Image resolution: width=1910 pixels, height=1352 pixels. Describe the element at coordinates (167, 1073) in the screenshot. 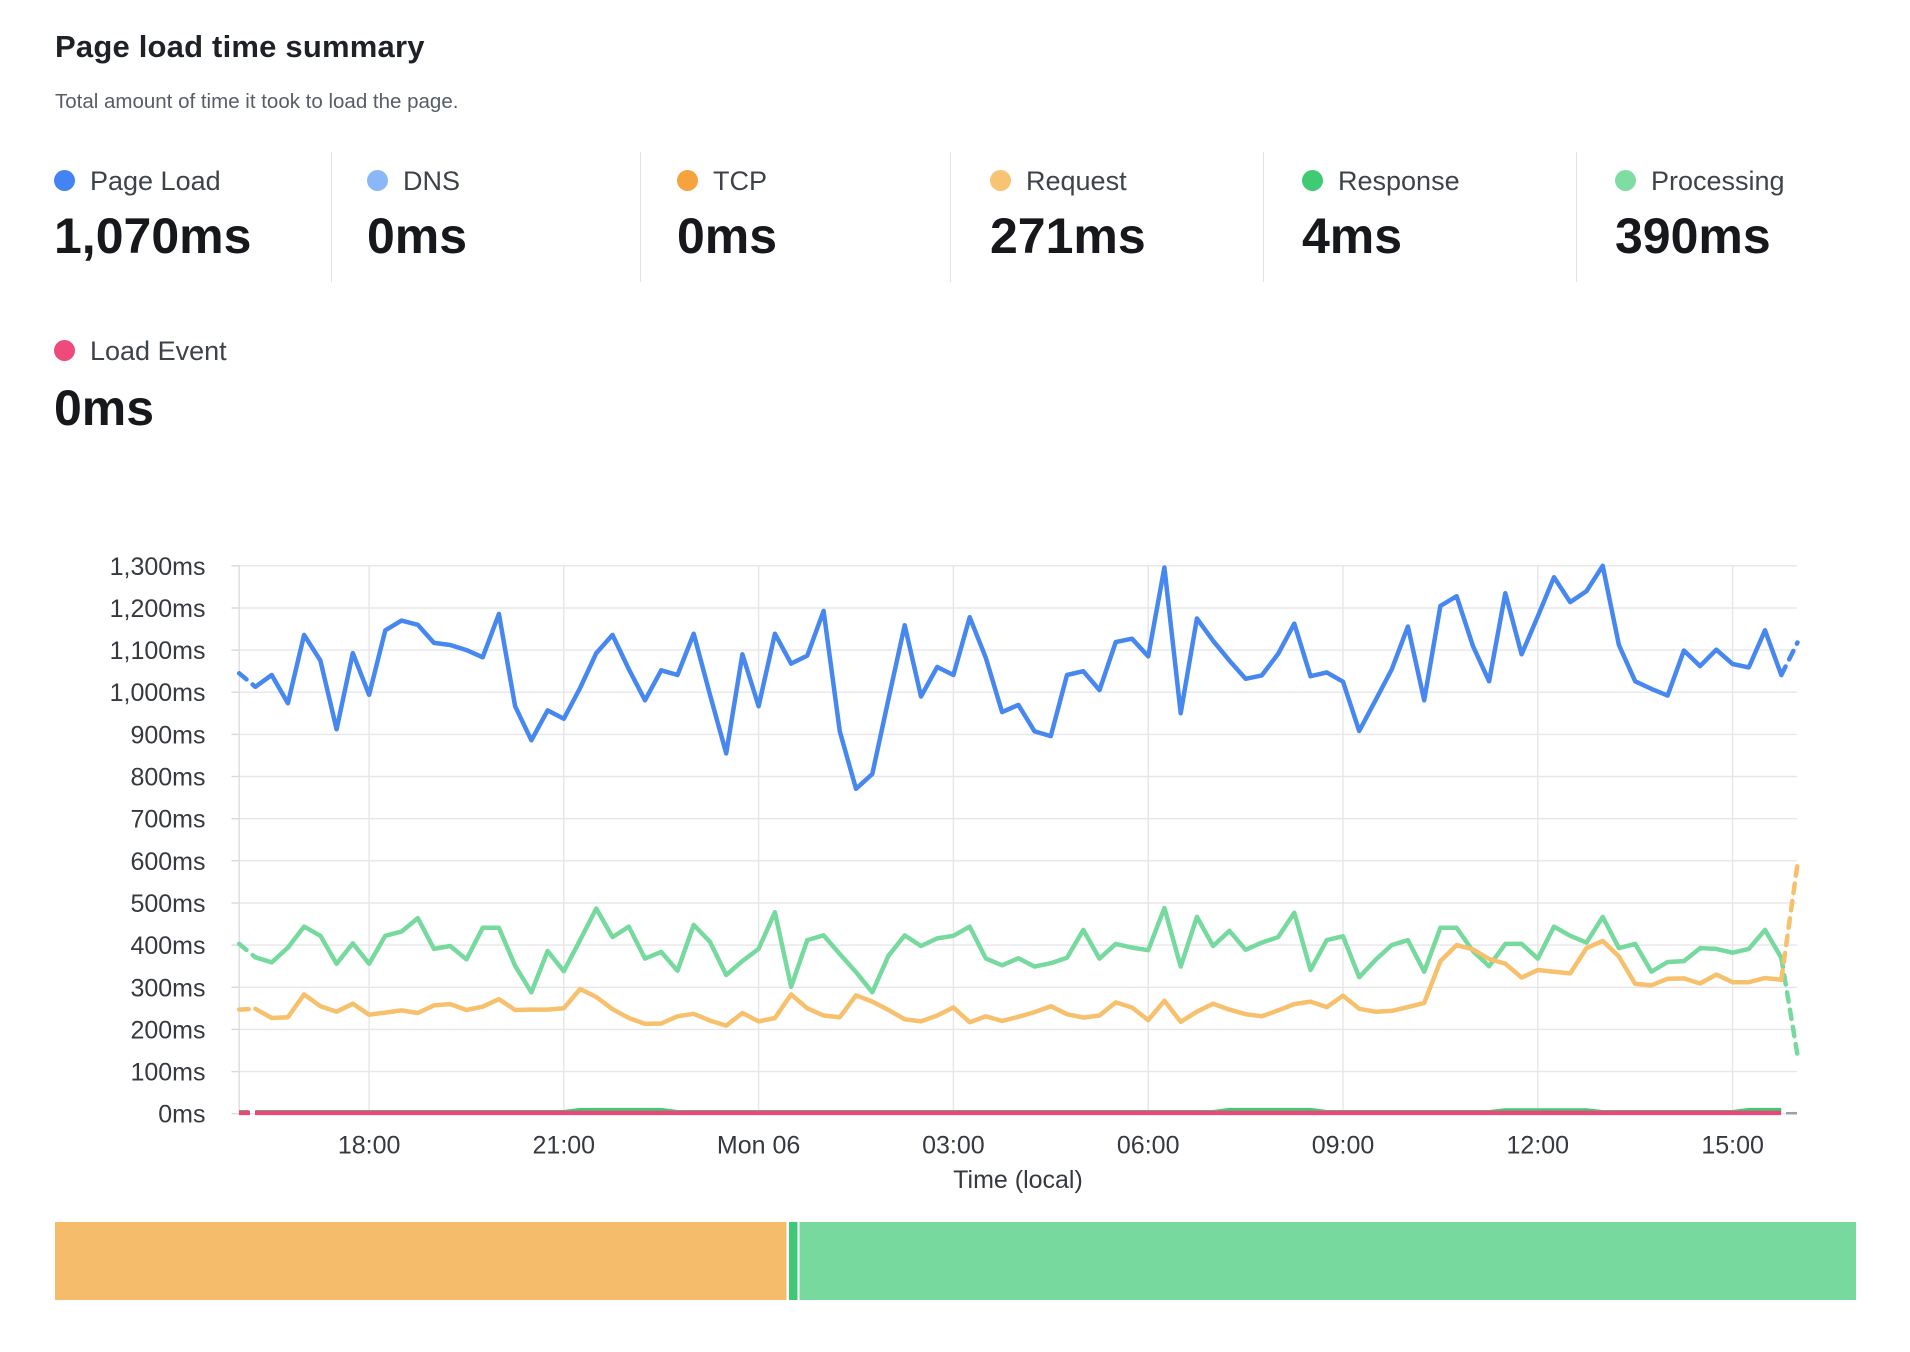

I see `svg-text: 100ms` at that location.